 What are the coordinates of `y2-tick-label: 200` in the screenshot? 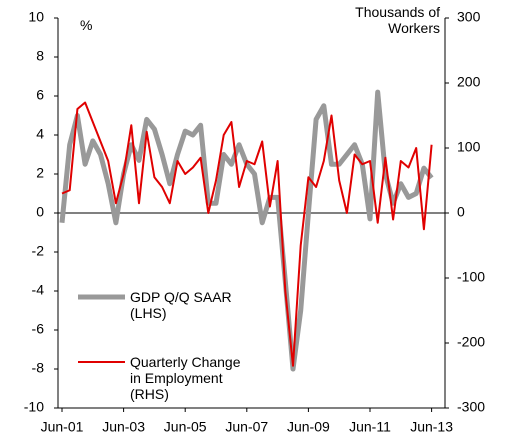 It's located at (469, 82).